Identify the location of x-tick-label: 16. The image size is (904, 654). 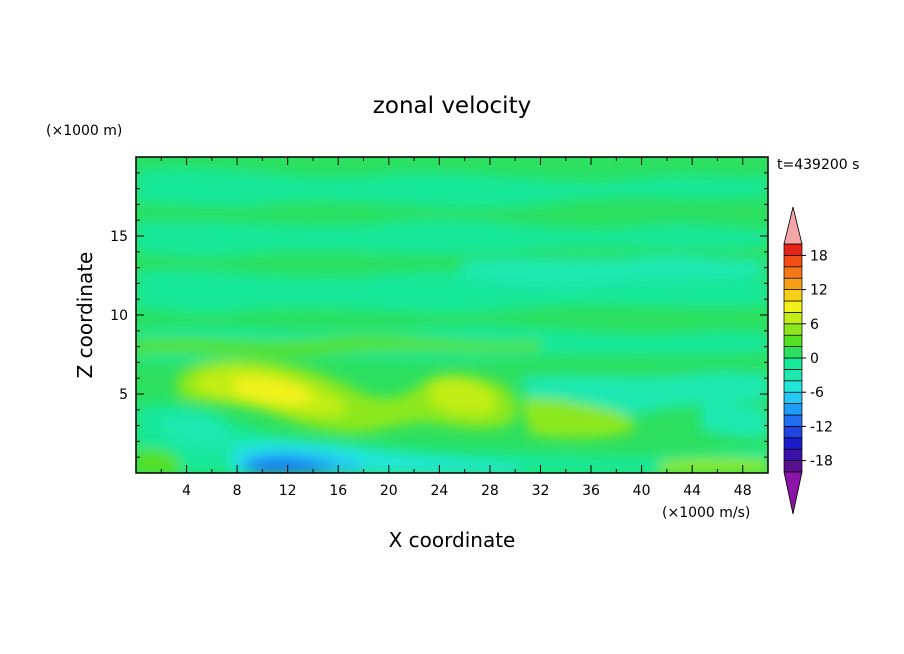
(338, 491).